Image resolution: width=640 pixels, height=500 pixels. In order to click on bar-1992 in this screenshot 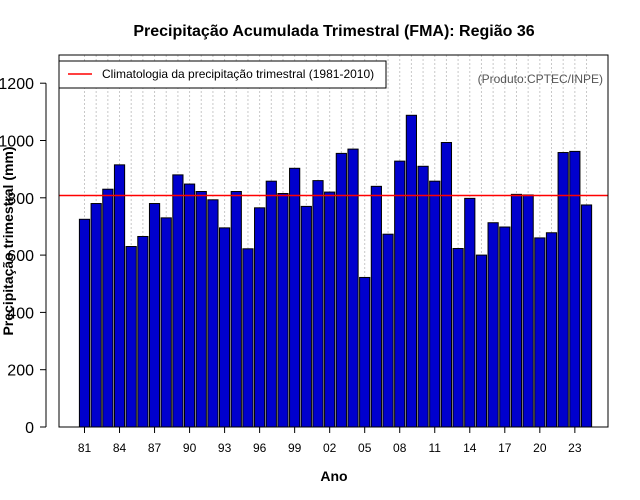, I will do `click(213, 313)`.